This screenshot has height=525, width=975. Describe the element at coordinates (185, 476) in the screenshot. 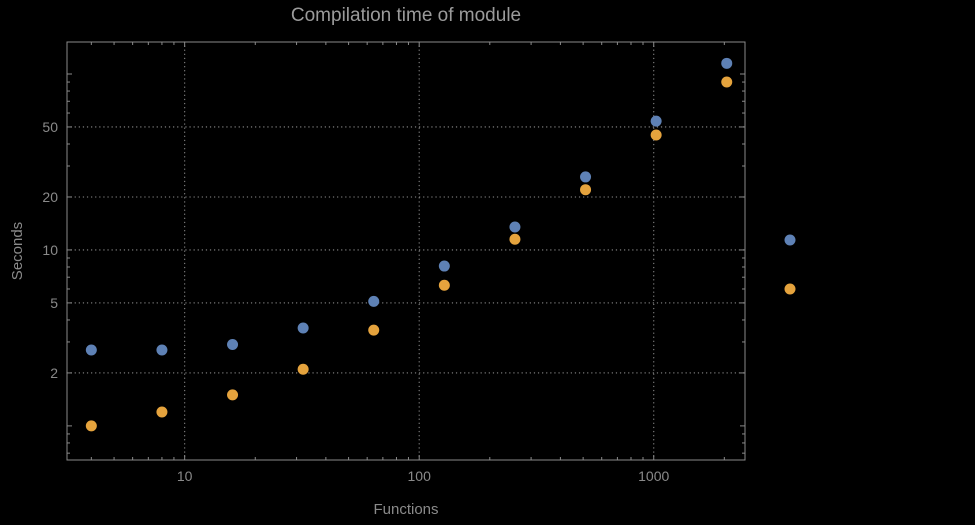

I see `x-tick-label: 10` at that location.